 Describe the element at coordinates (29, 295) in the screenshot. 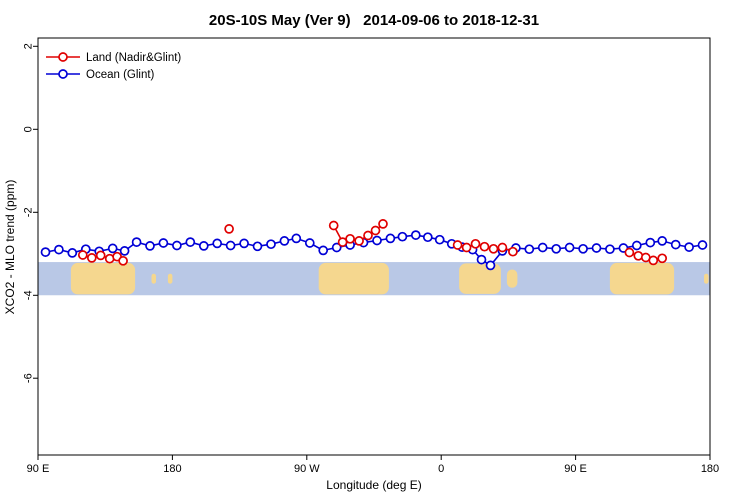

I see `y-tick-label: -4` at that location.